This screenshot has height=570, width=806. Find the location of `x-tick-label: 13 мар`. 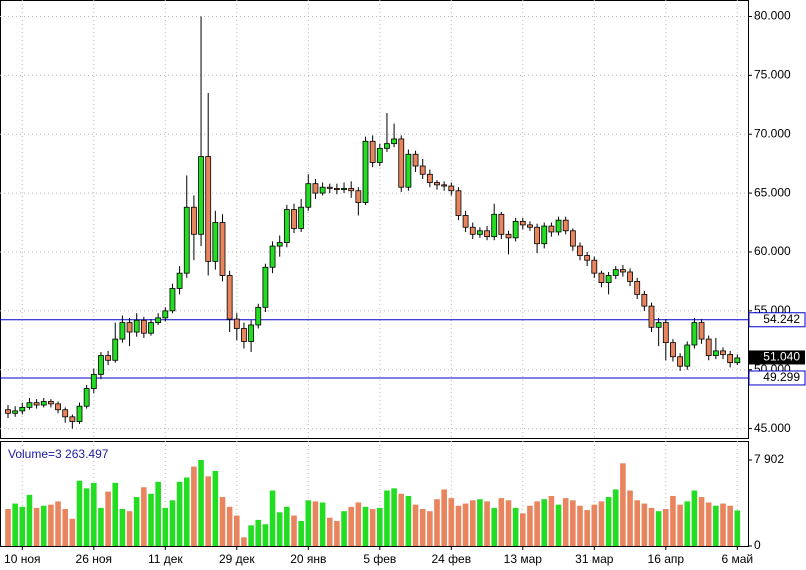

x-tick-label: 13 мар is located at coordinates (523, 559).